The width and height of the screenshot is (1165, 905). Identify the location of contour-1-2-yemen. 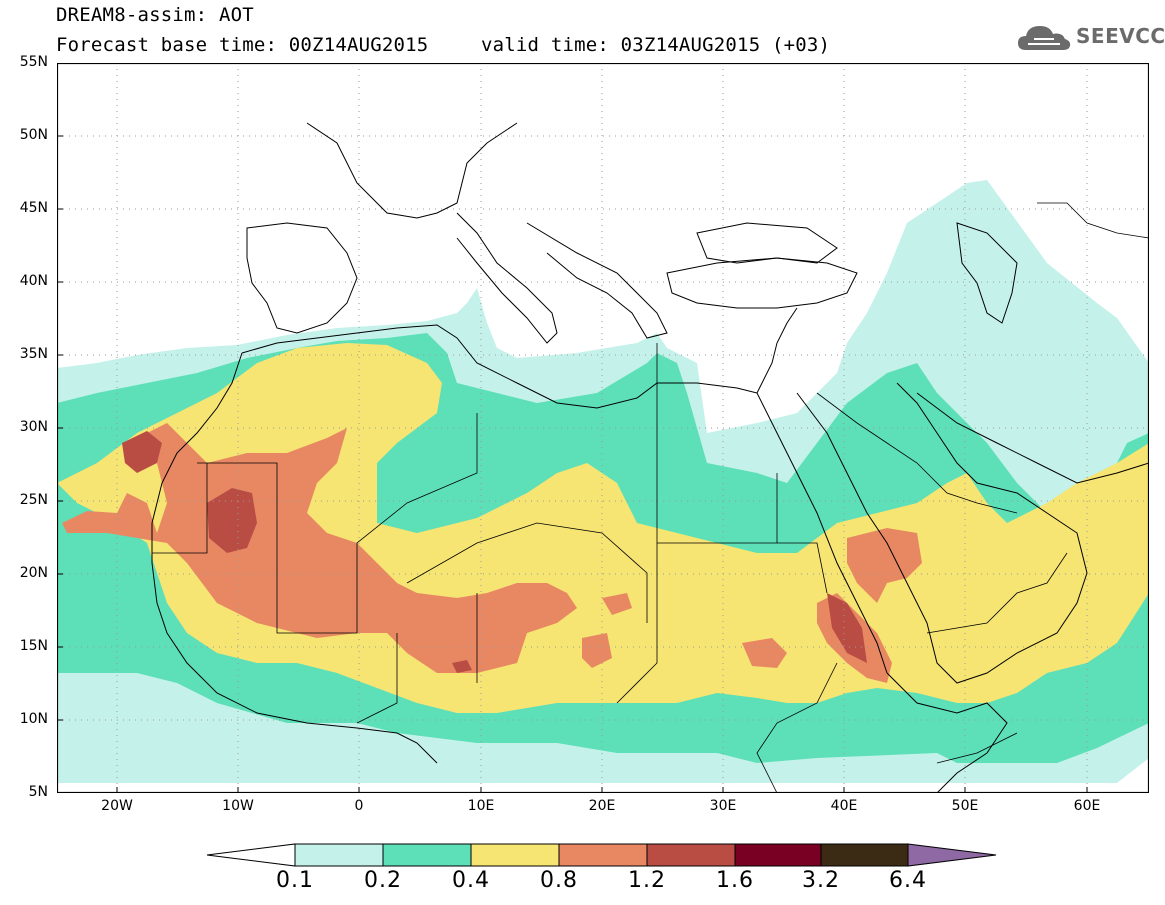
(847, 628).